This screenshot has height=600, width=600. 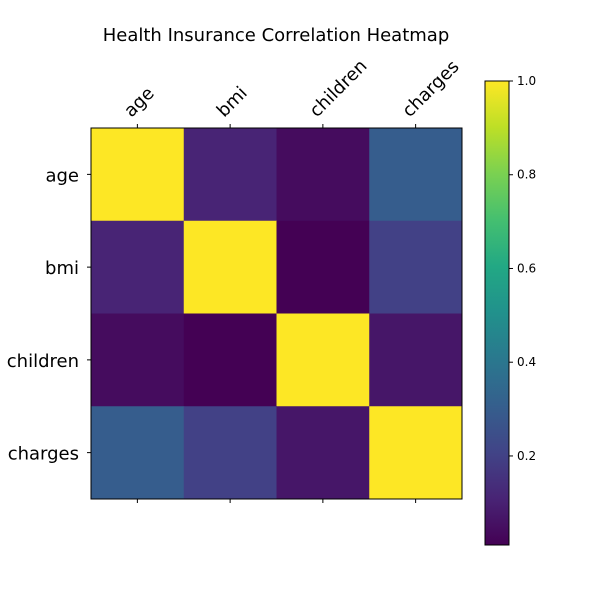 What do you see at coordinates (139, 102) in the screenshot?
I see `x-tick-label-age: age` at bounding box center [139, 102].